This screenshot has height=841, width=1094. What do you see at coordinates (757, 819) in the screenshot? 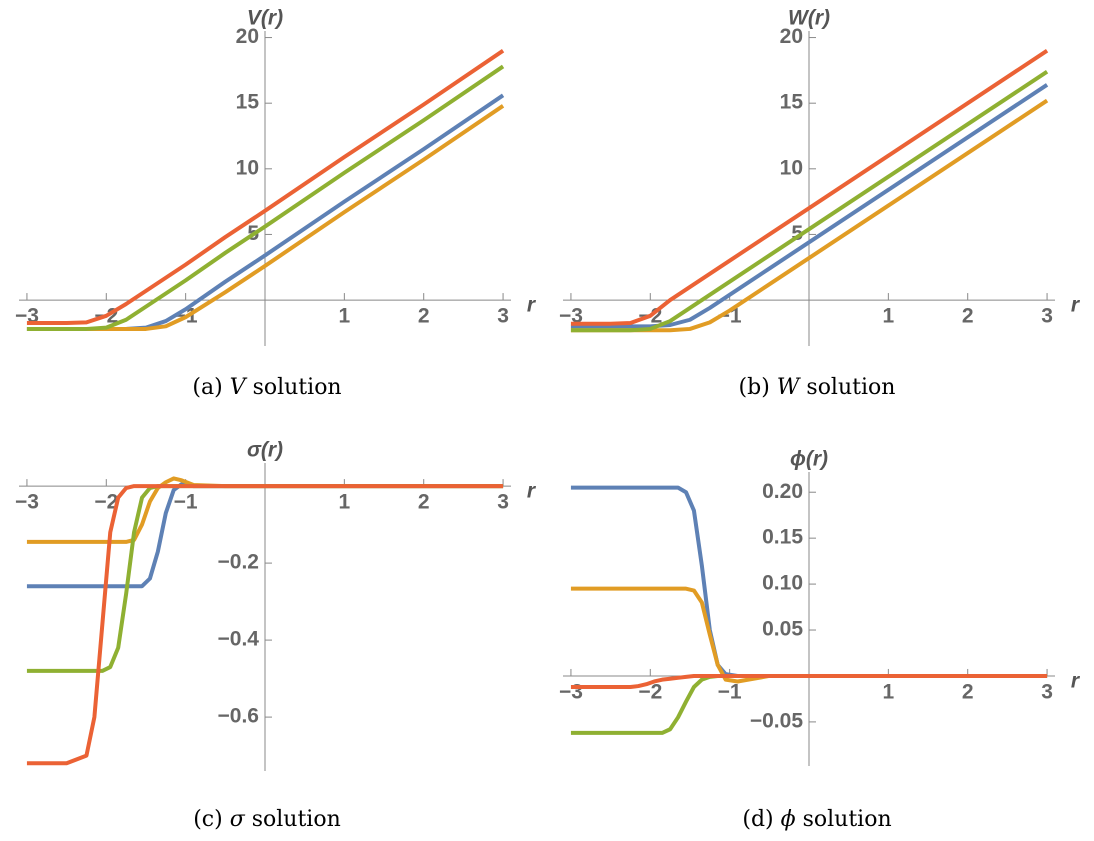
I see `caption-part: (d)` at bounding box center [757, 819].